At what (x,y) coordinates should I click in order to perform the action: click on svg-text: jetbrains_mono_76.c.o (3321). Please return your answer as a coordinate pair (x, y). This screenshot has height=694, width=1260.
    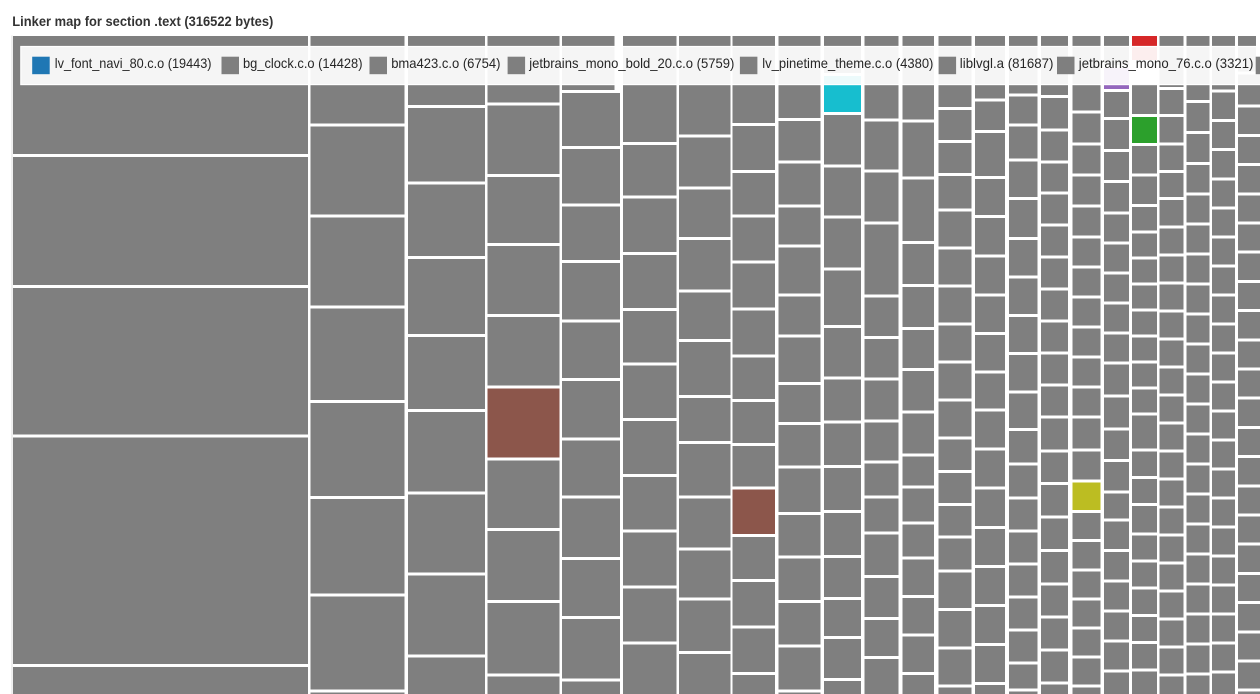
    Looking at the image, I should click on (1166, 63).